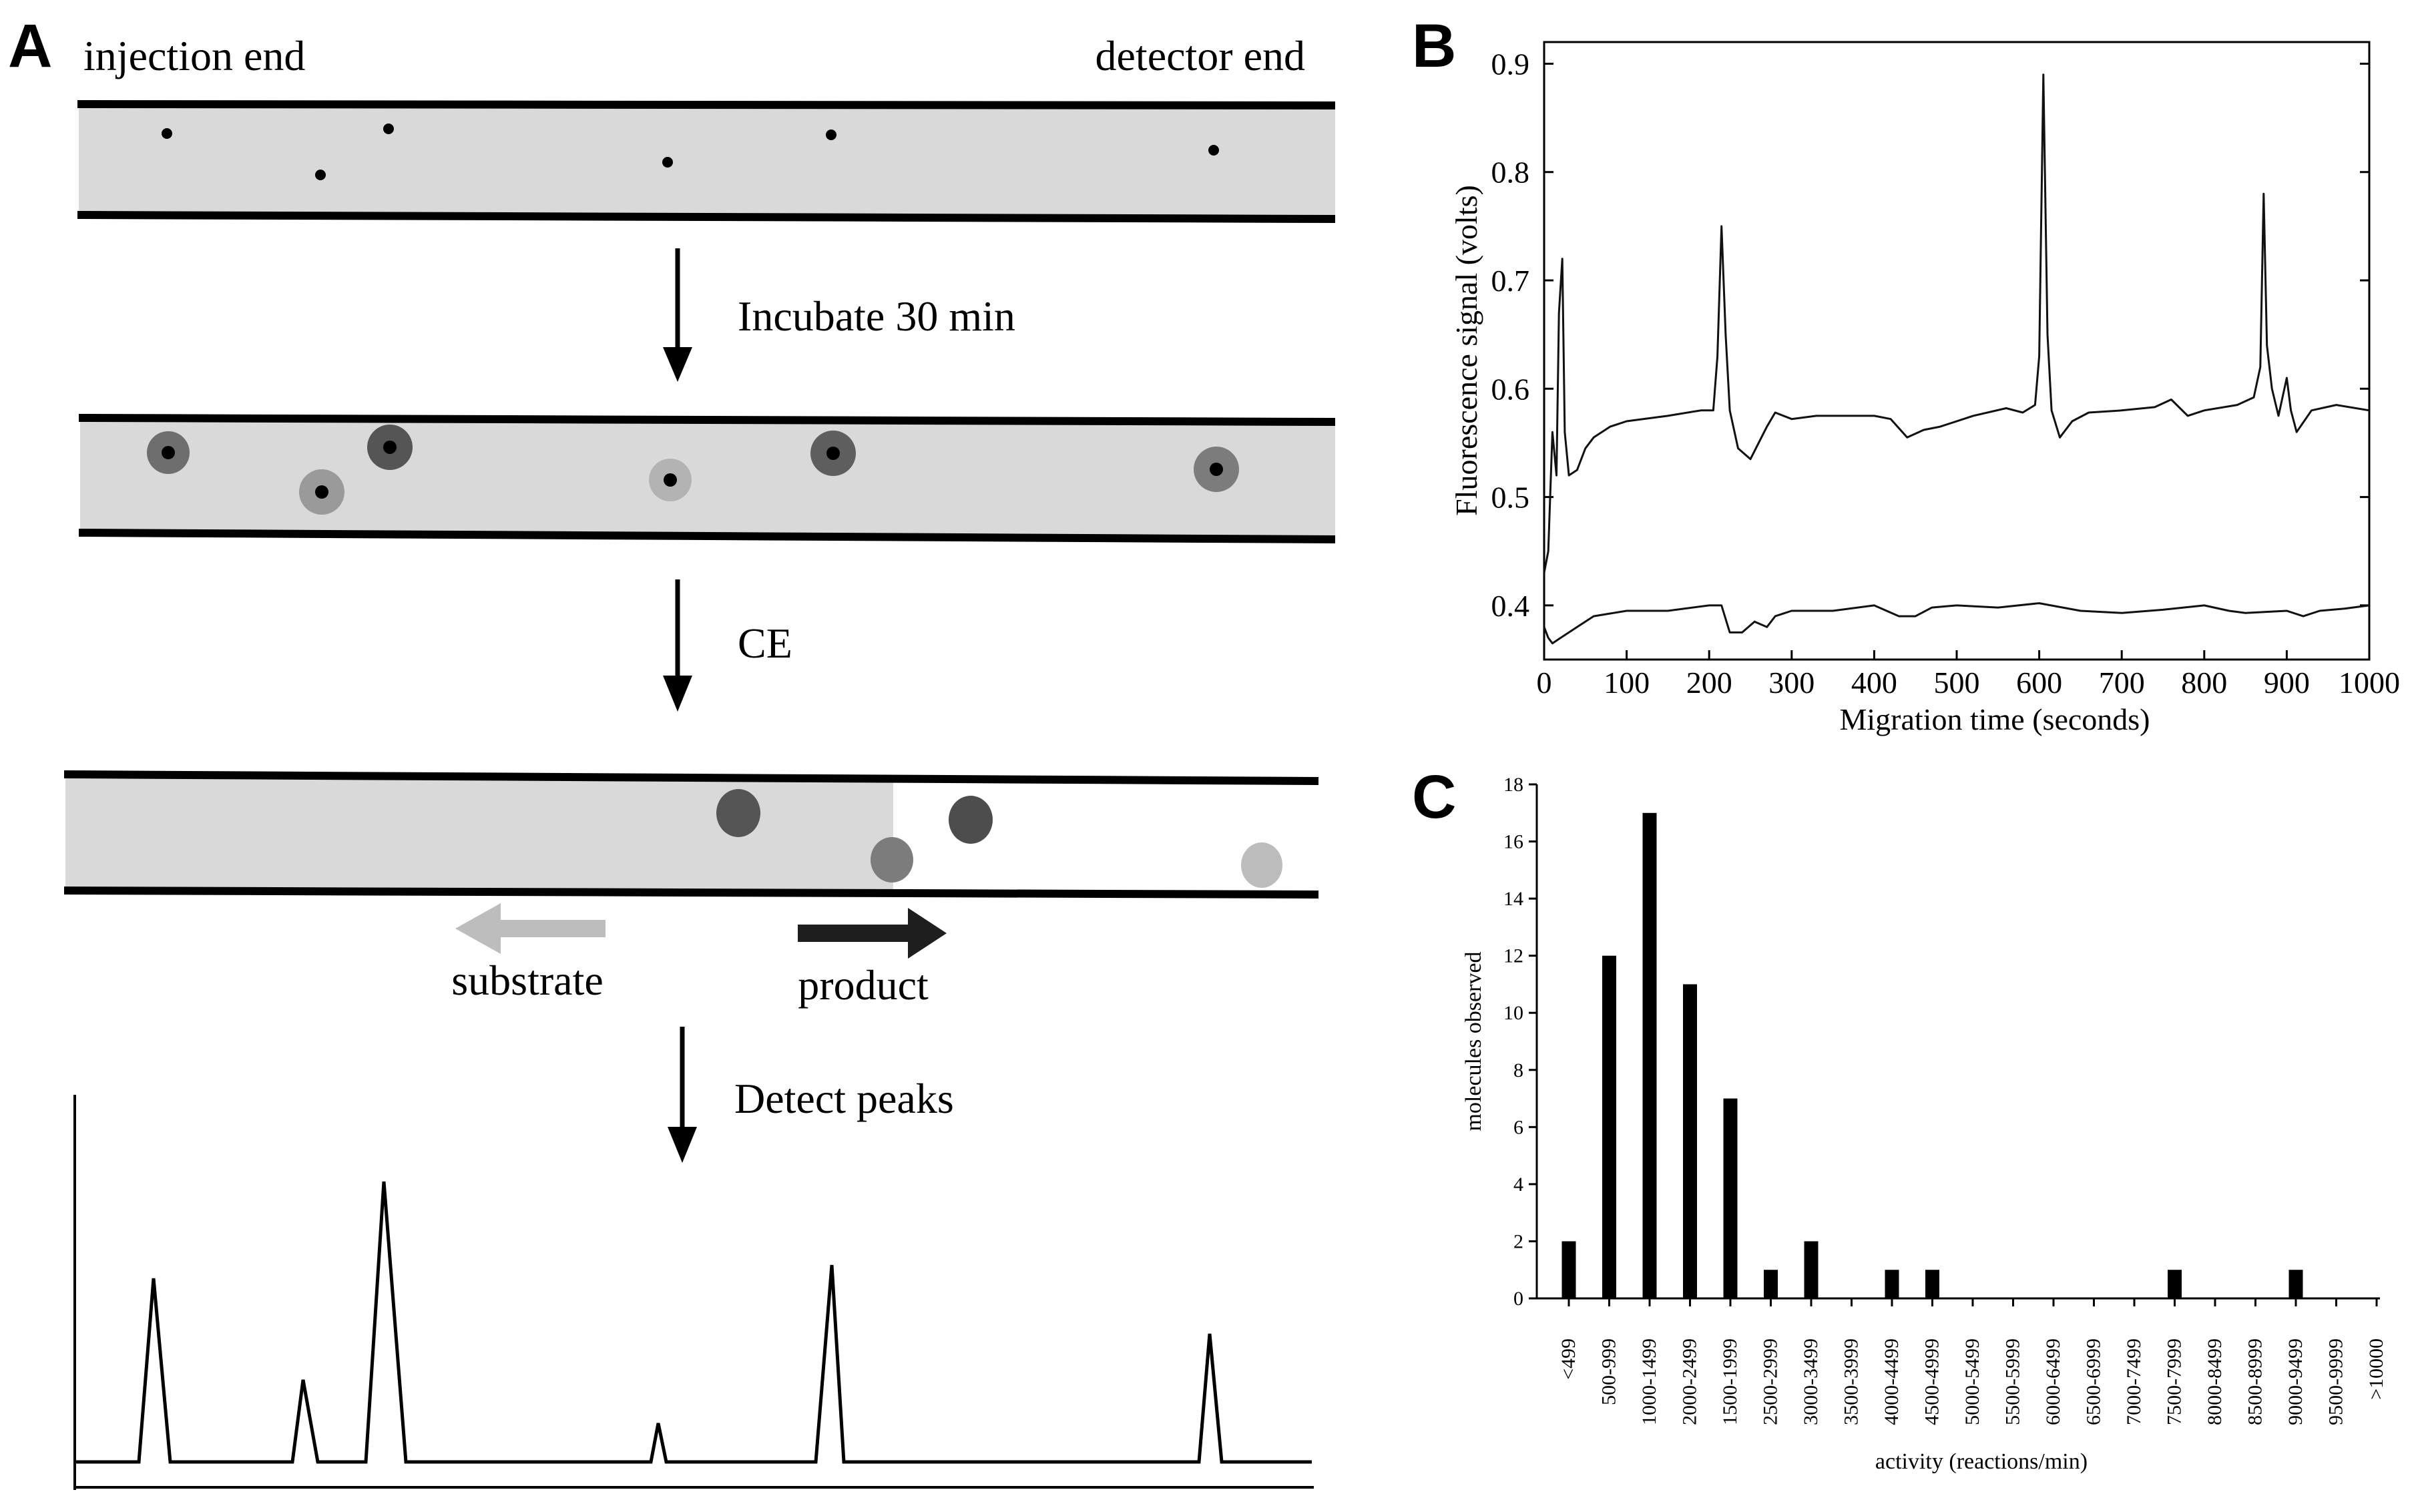  Describe the element at coordinates (2336, 1381) in the screenshot. I see `x-tick-label: 9500-9999` at that location.